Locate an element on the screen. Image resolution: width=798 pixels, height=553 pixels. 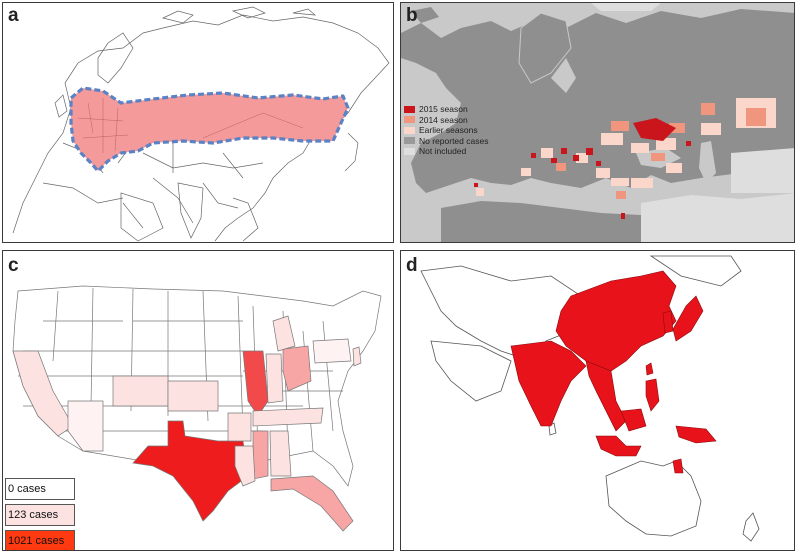
panel-label-a: a is located at coordinates (13, 15).